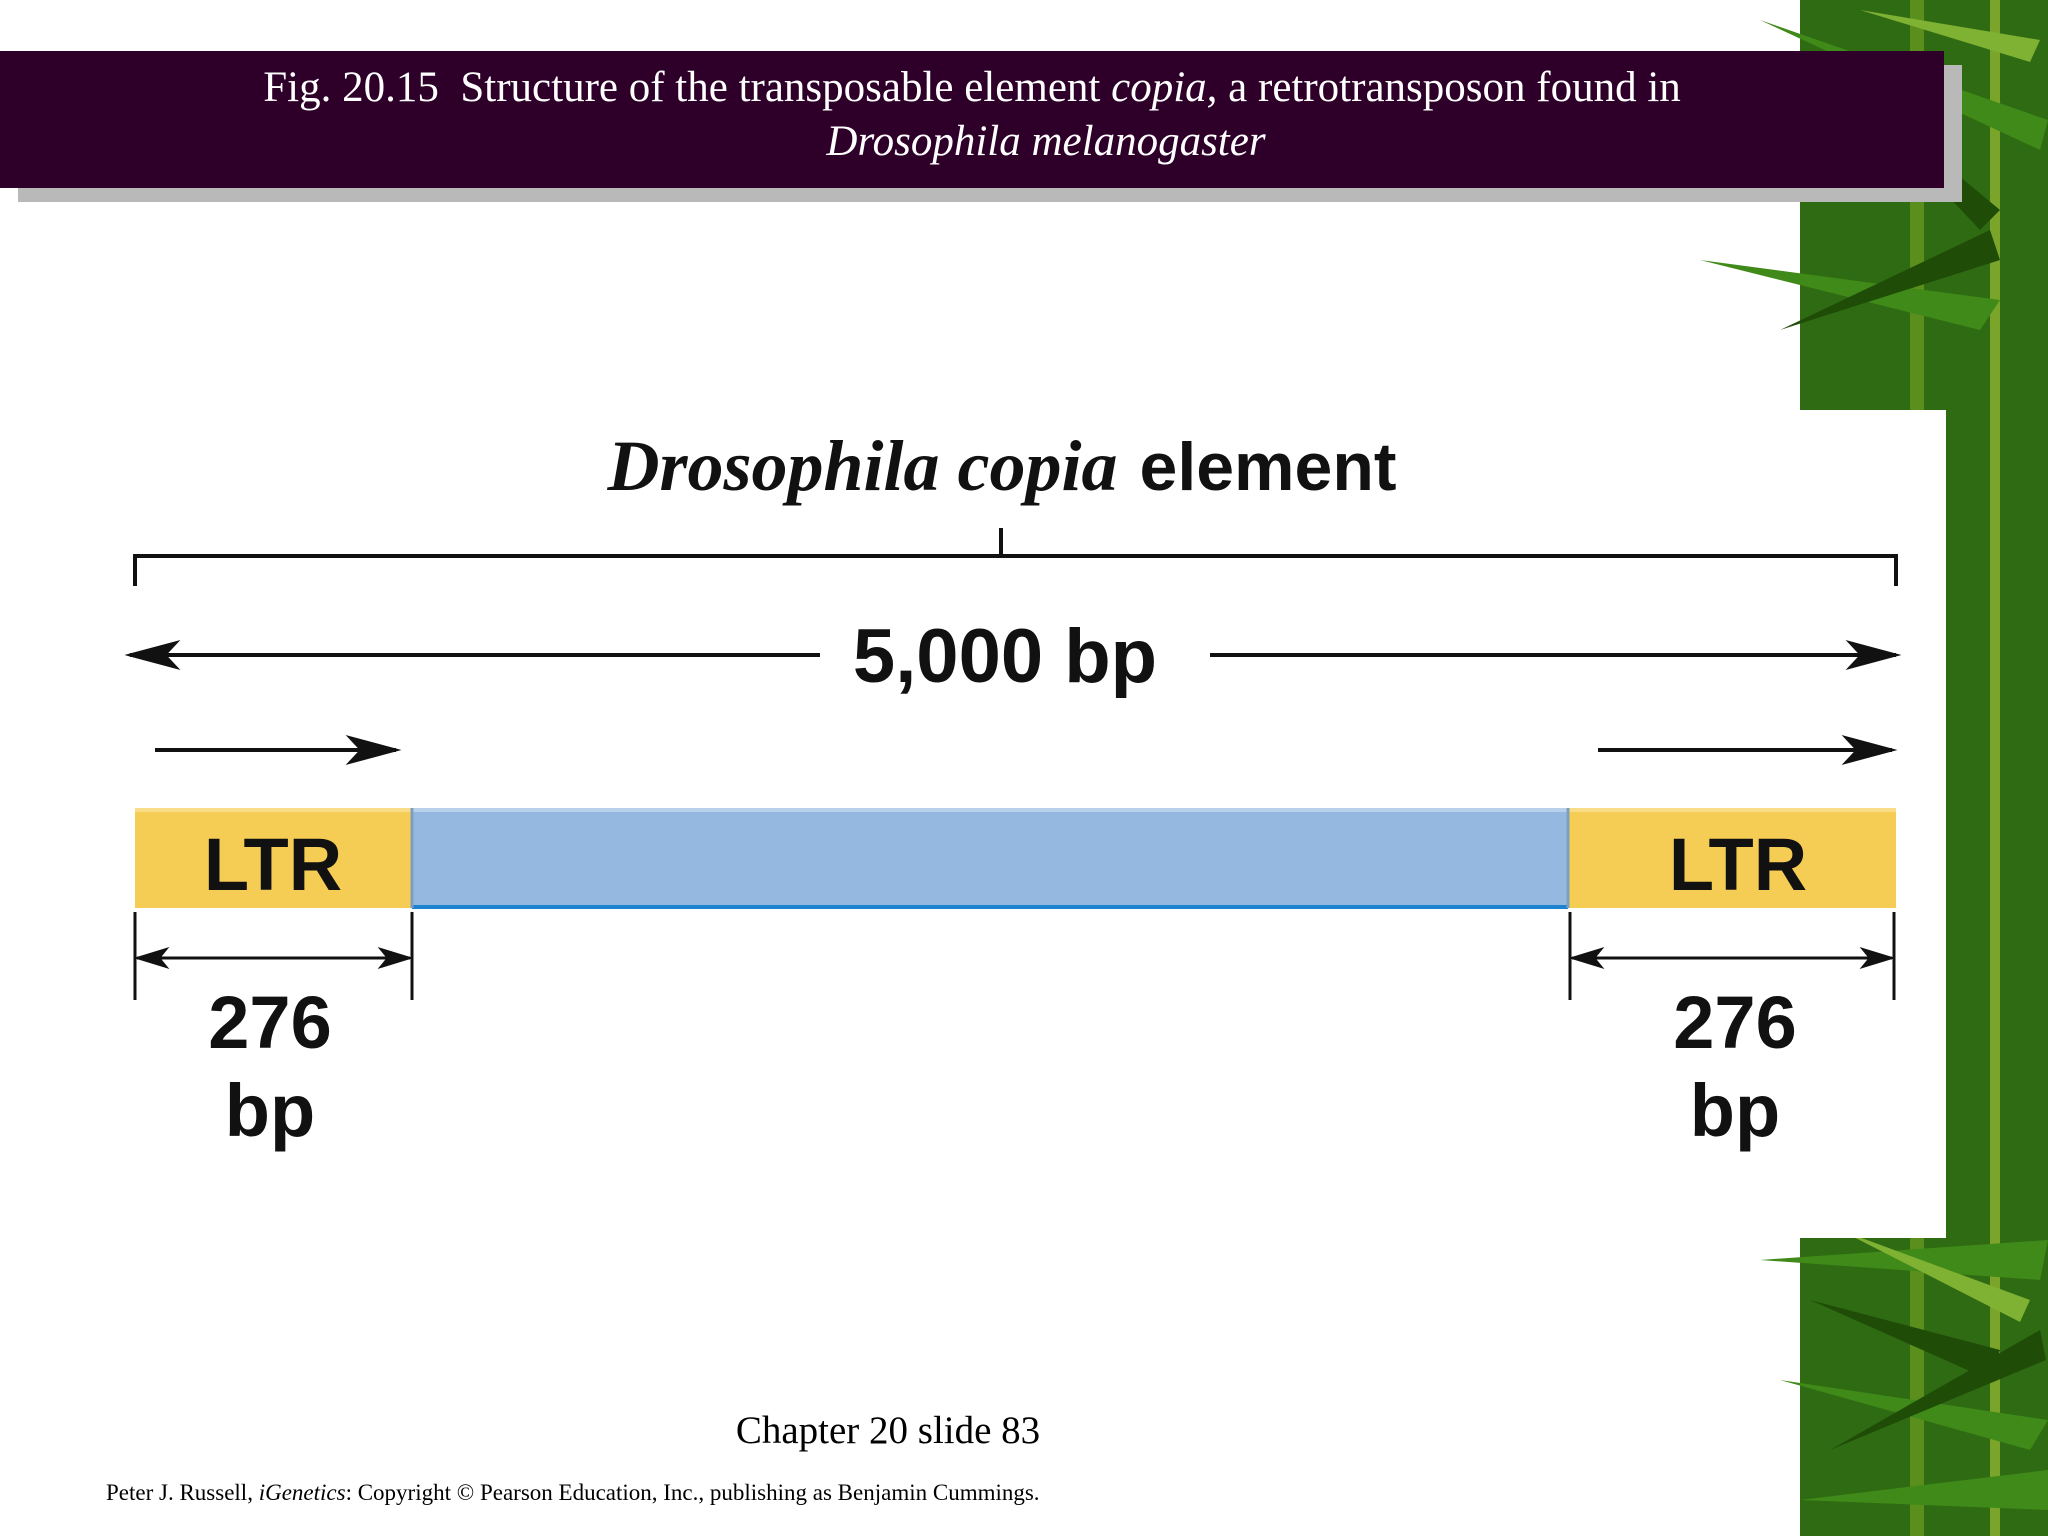 The height and width of the screenshot is (1536, 2048). Describe the element at coordinates (1738, 864) in the screenshot. I see `right-ltr-label: LTR` at that location.